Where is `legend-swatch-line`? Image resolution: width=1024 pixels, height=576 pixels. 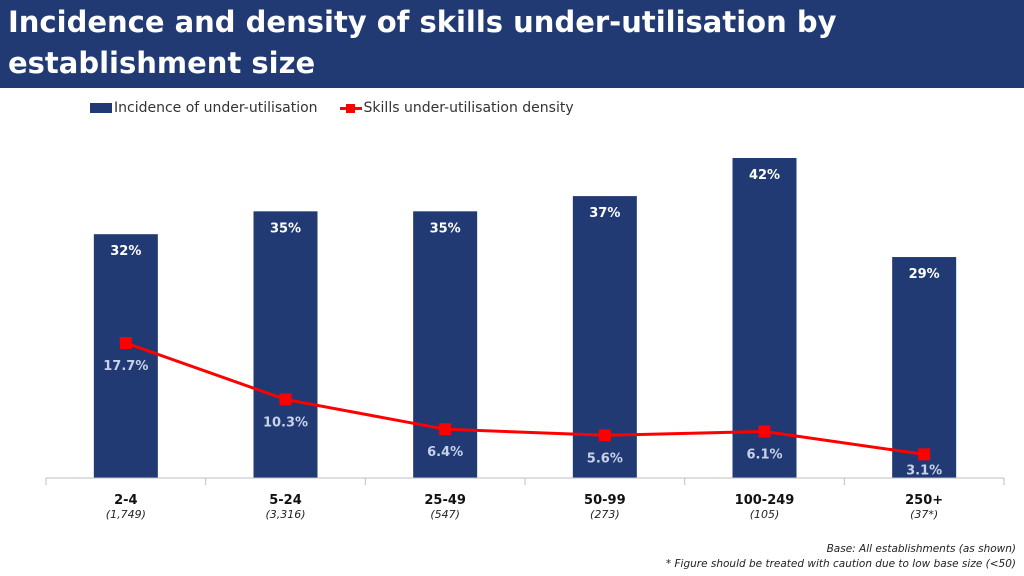
legend-swatch-line is located at coordinates (350, 108).